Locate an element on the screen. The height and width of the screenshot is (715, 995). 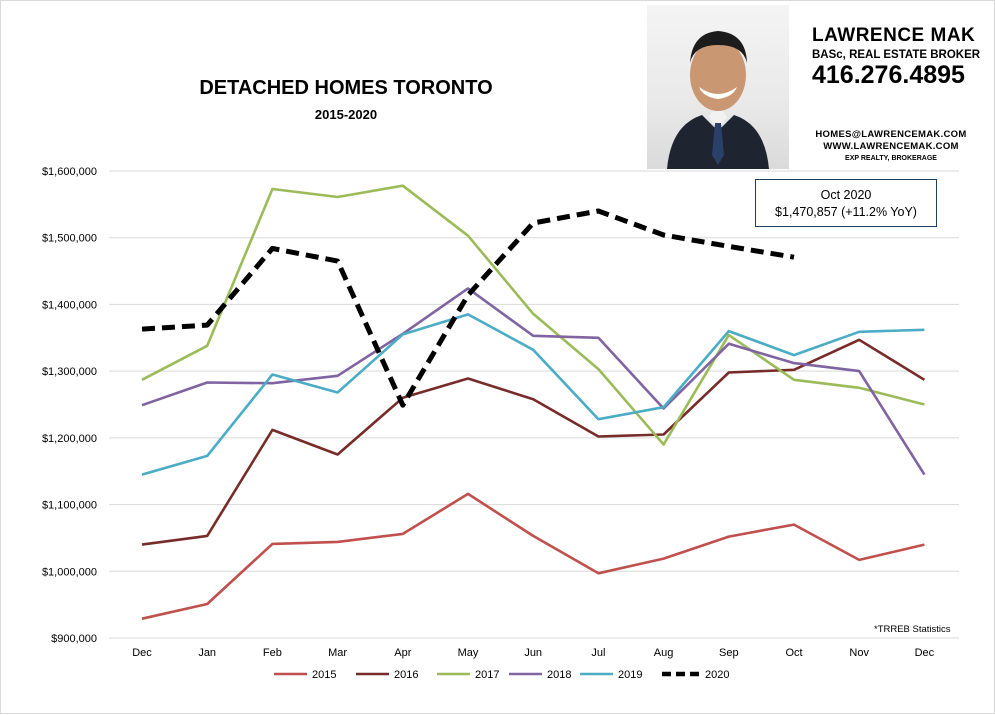
y-tick-label: $1,200,000 is located at coordinates (69, 439).